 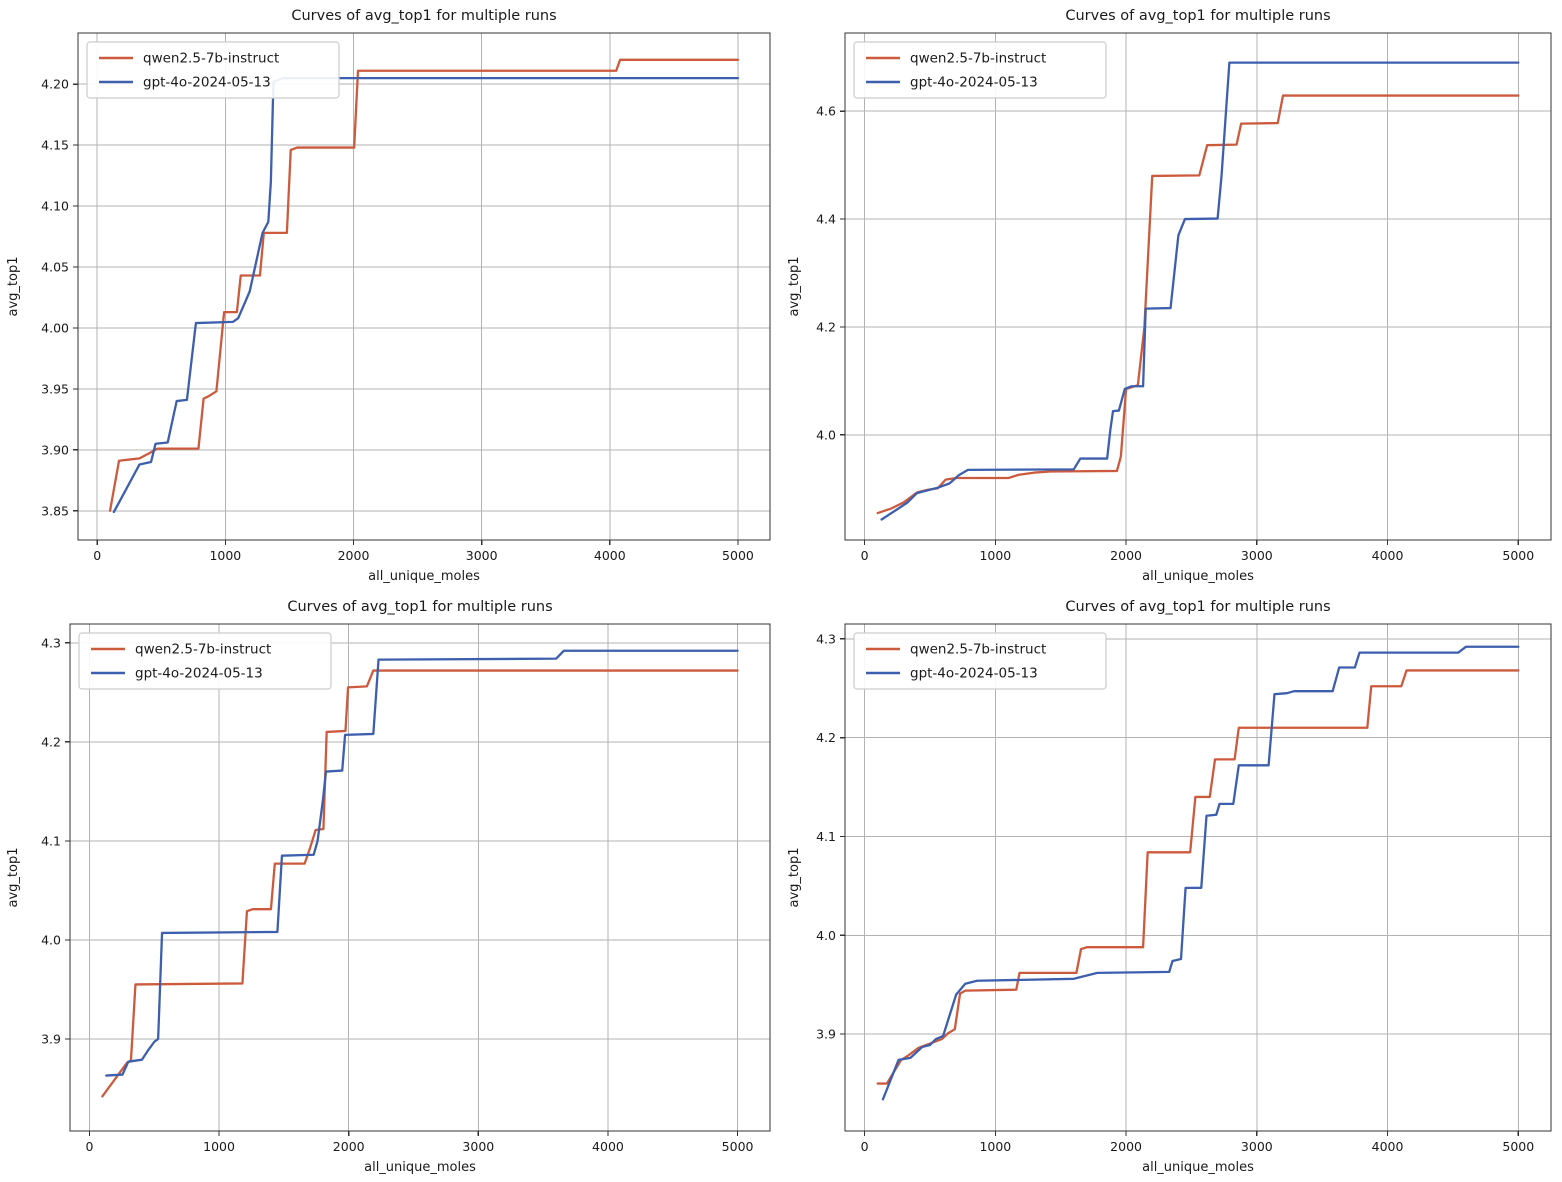 What do you see at coordinates (55, 206) in the screenshot?
I see `y-tick-label: 4.10` at bounding box center [55, 206].